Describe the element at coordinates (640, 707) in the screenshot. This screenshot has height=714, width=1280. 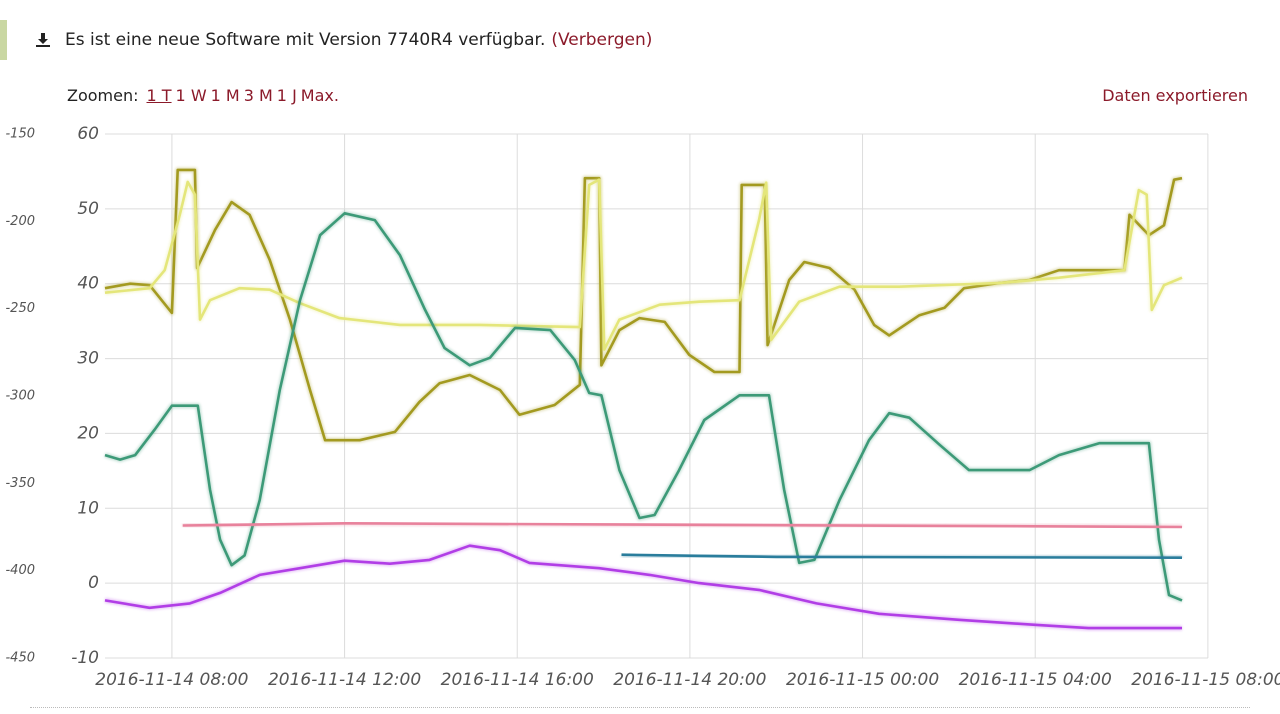
I see `separator` at that location.